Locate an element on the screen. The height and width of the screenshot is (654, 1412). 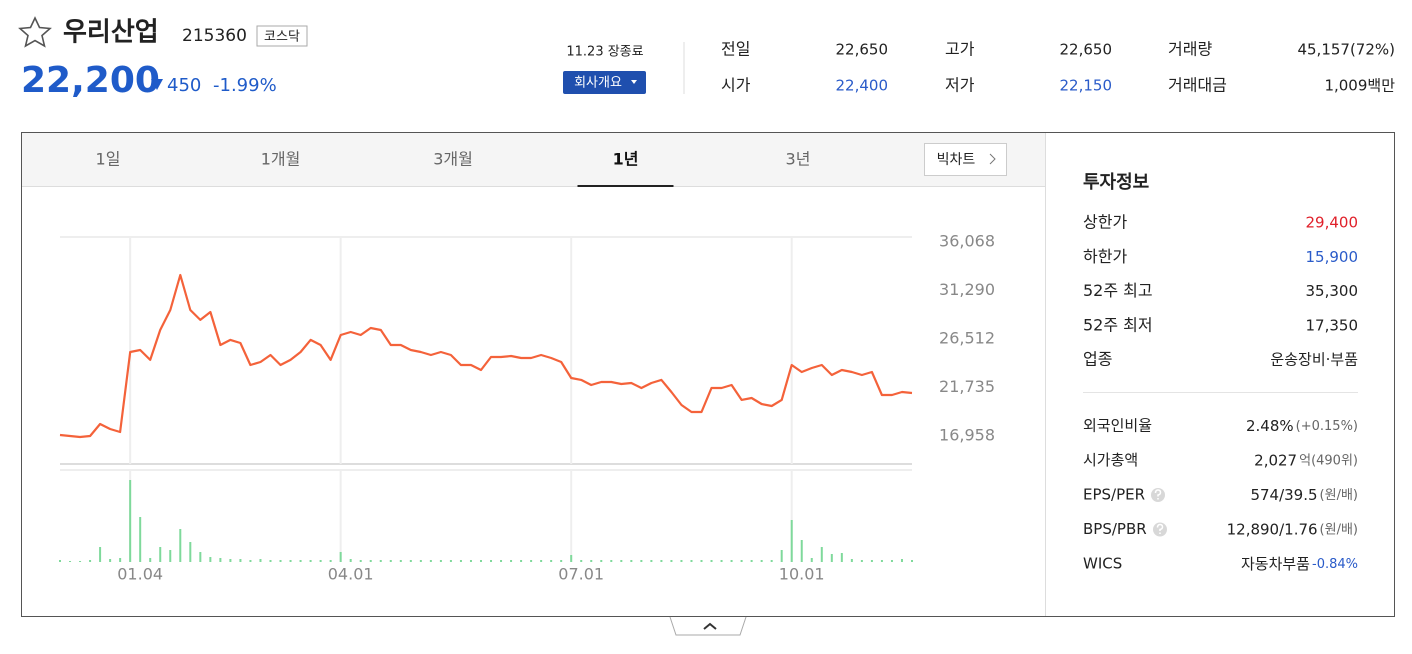
stat-value: 45,157(72%) is located at coordinates (1346, 50).